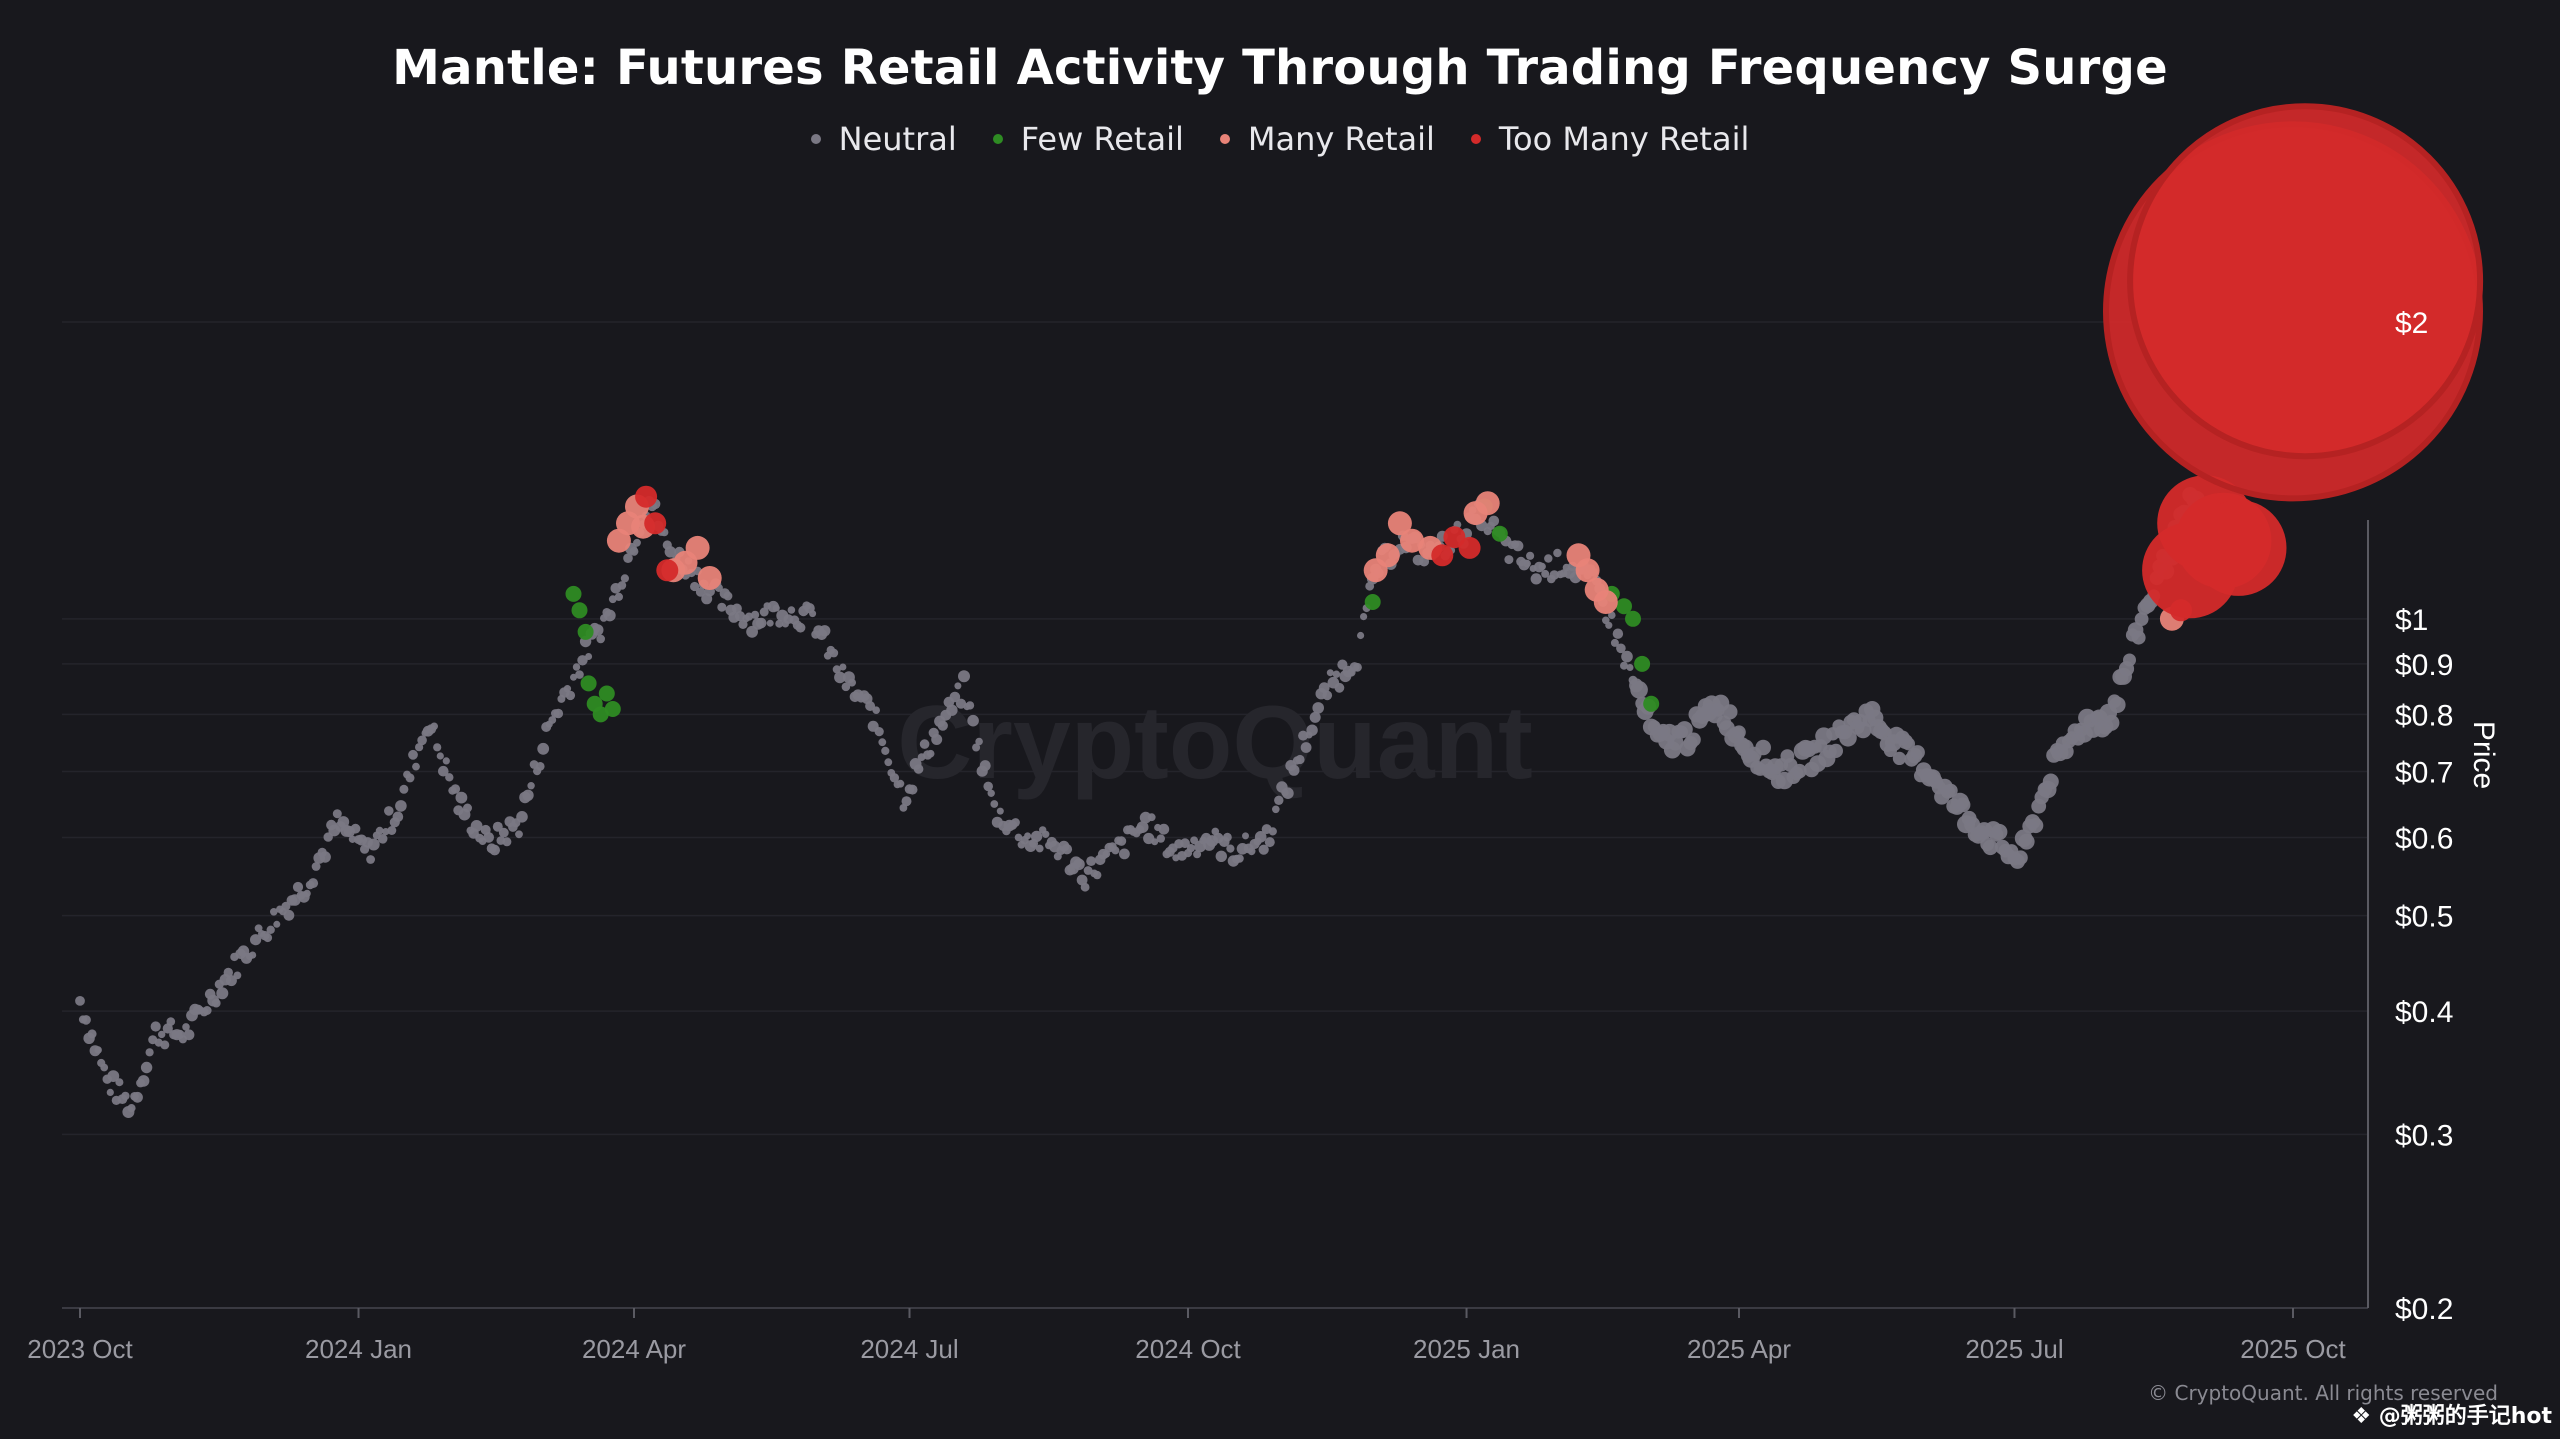  What do you see at coordinates (1327, 139) in the screenshot?
I see `legend-item-many-retail: Many Retail` at bounding box center [1327, 139].